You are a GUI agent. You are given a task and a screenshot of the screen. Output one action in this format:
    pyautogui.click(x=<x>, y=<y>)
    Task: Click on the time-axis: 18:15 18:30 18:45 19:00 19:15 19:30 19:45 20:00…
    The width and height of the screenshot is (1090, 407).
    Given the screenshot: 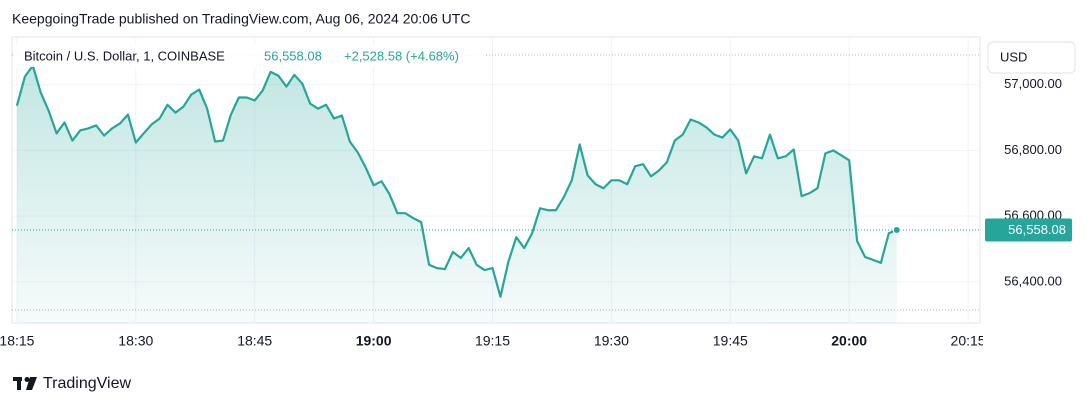 What is the action you would take?
    pyautogui.click(x=493, y=341)
    